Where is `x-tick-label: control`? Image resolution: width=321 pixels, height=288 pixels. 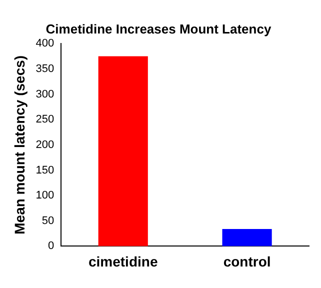
x-tick-label: control is located at coordinates (247, 261).